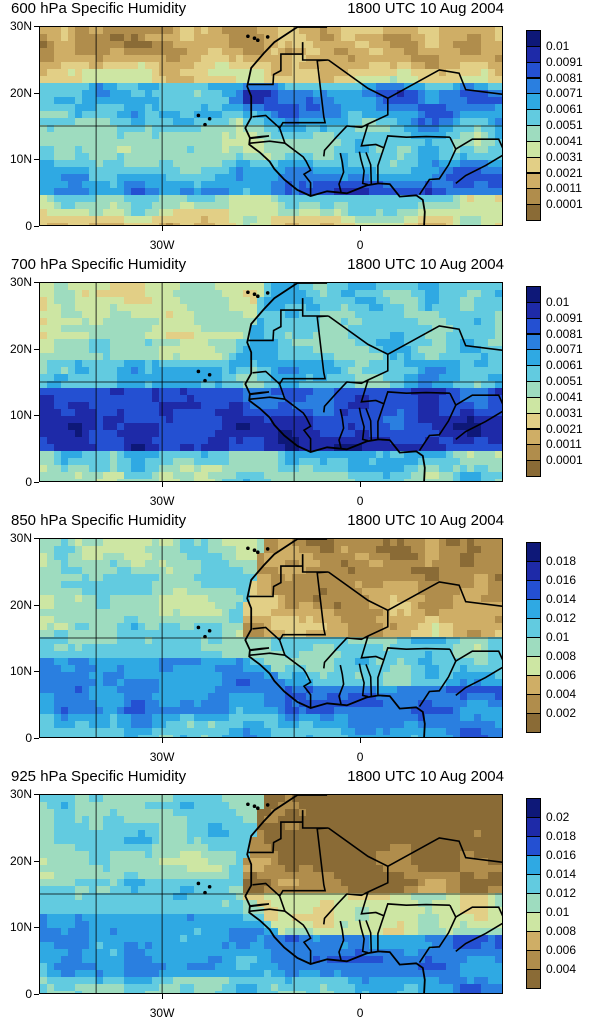 The width and height of the screenshot is (600, 1023). What do you see at coordinates (533, 133) in the screenshot?
I see `colorbar-swatch` at bounding box center [533, 133].